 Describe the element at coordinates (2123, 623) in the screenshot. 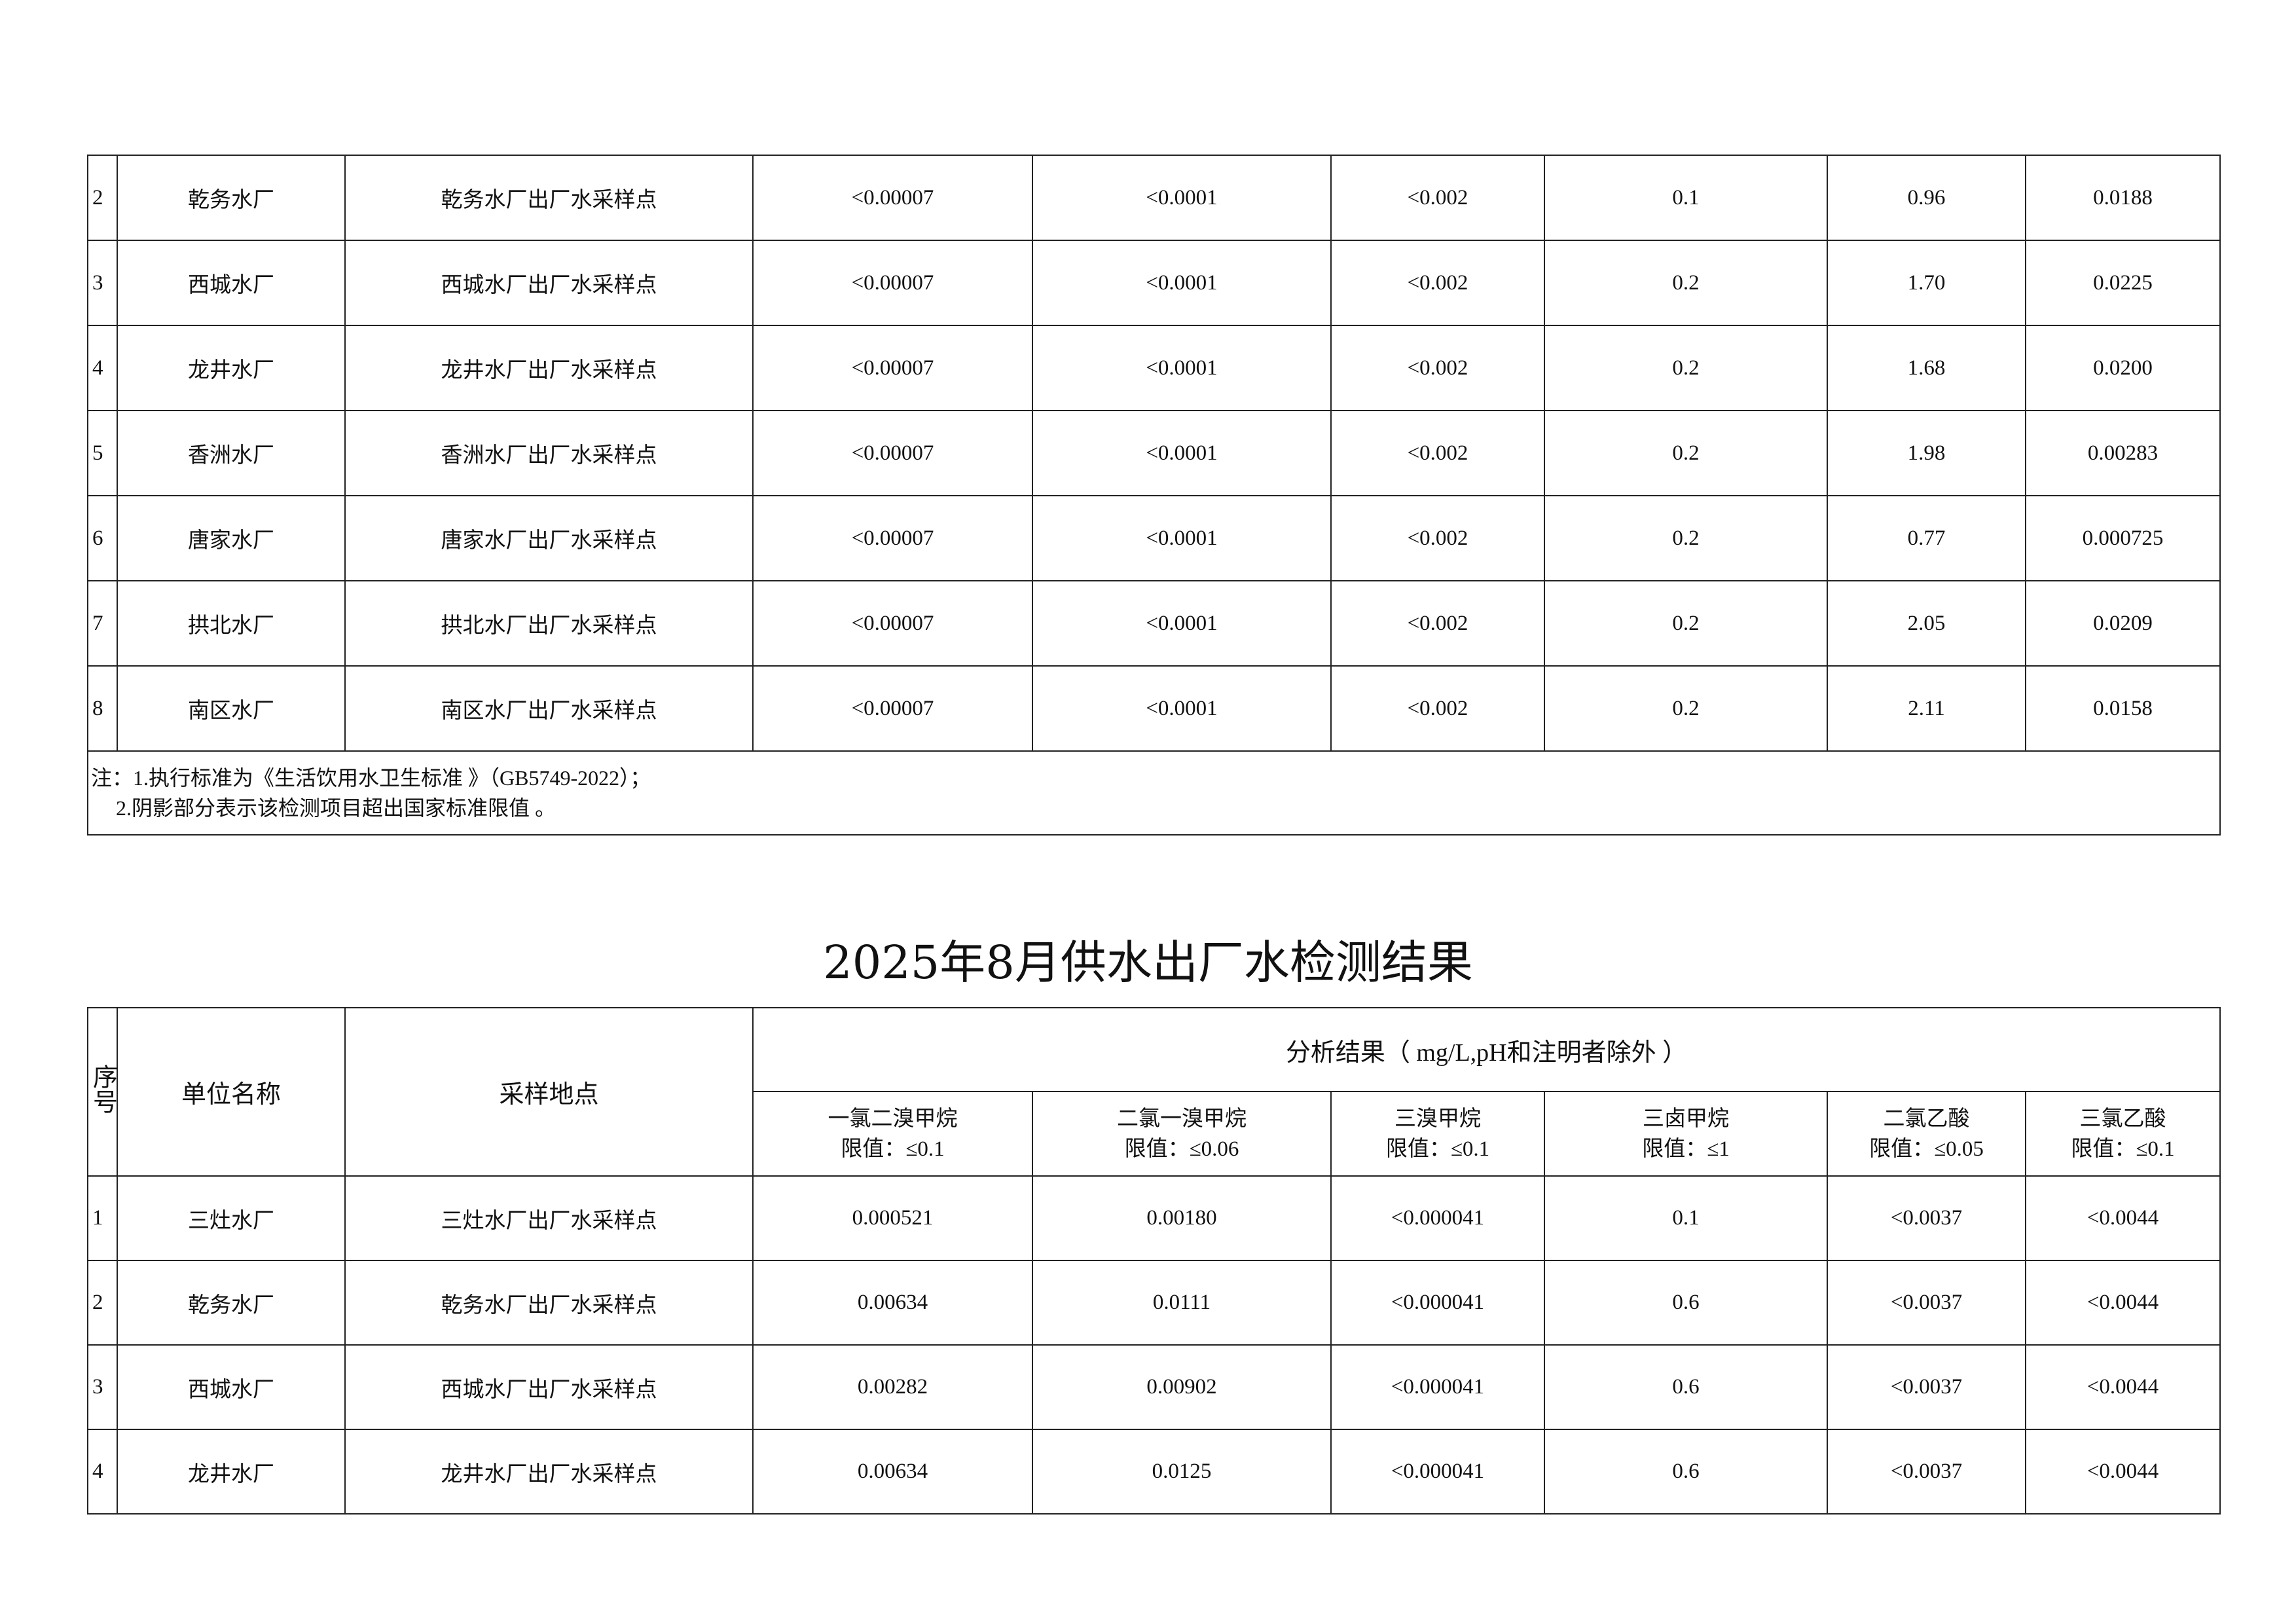

I see `cell-value: 0.0209` at that location.